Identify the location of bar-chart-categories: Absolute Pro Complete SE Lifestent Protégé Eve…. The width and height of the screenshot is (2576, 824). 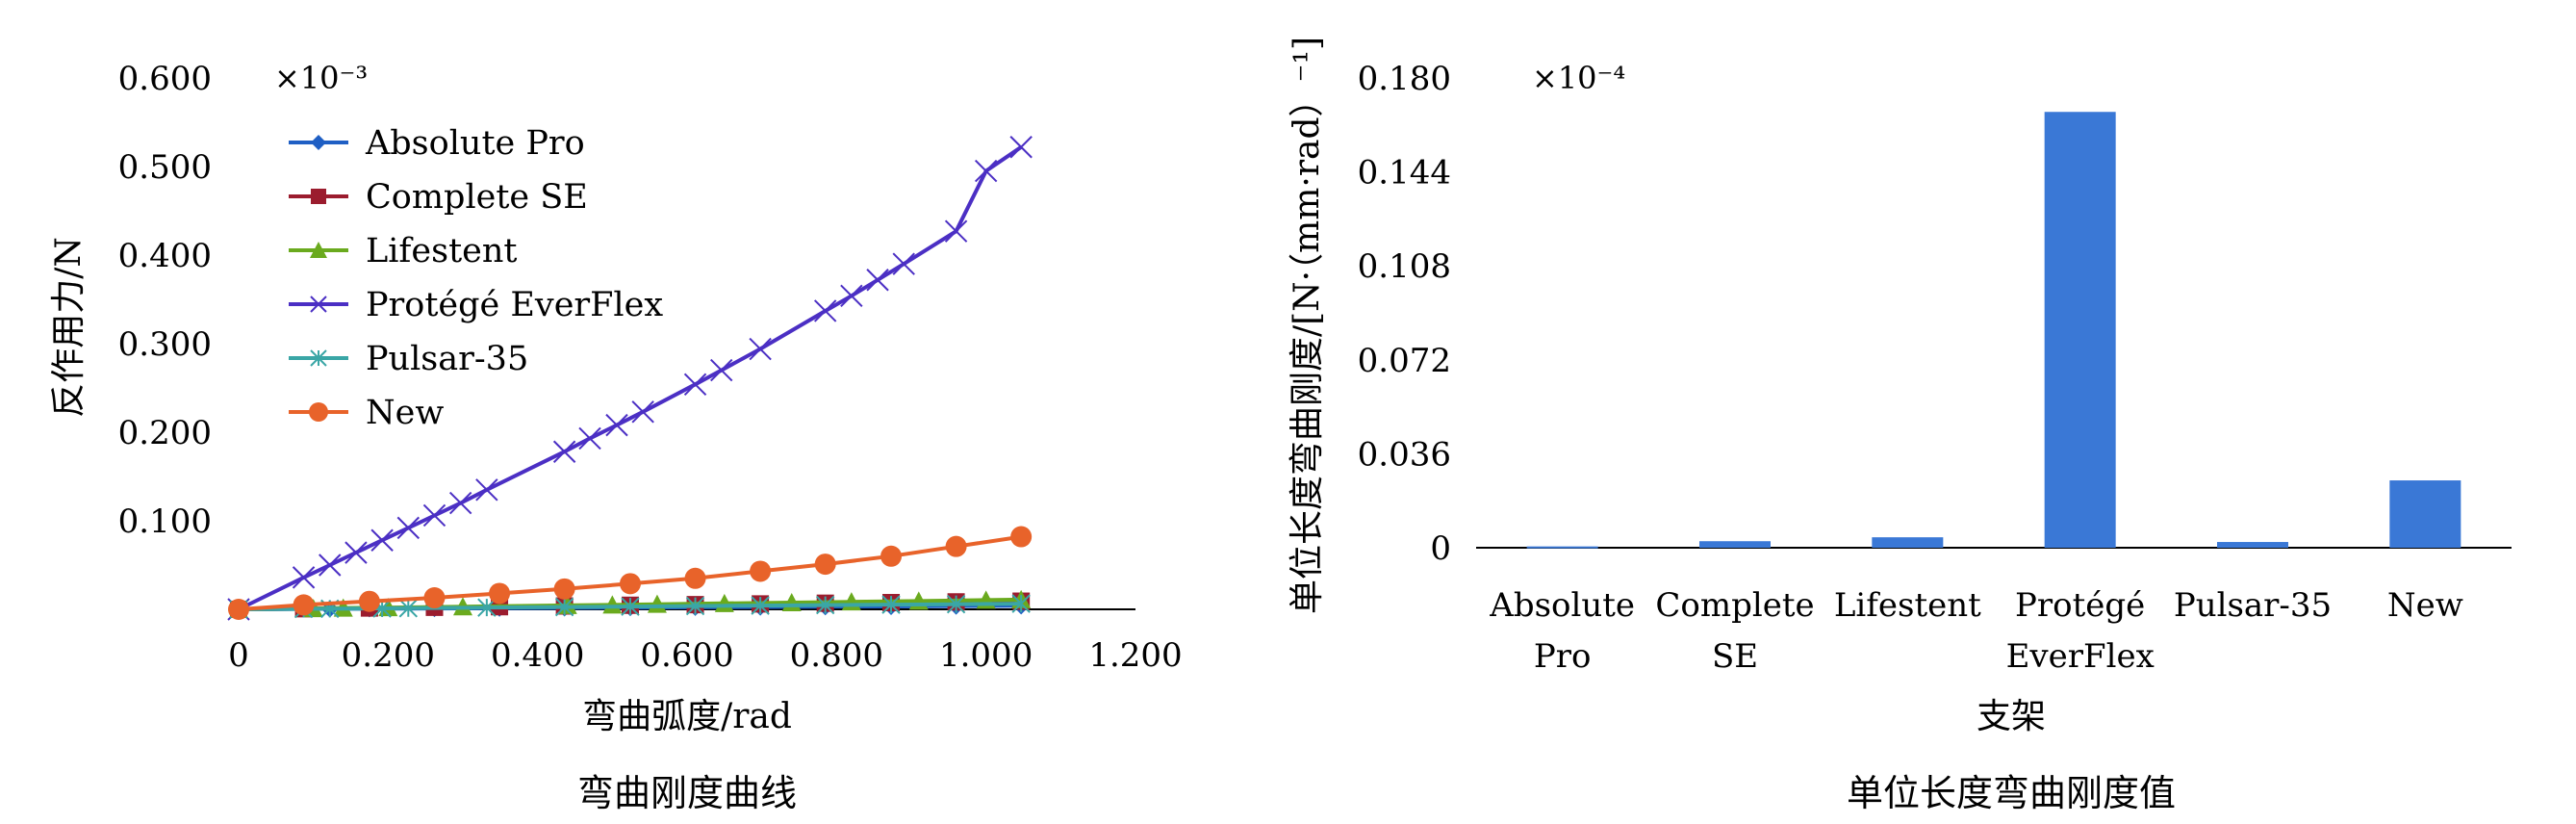
(1976, 631).